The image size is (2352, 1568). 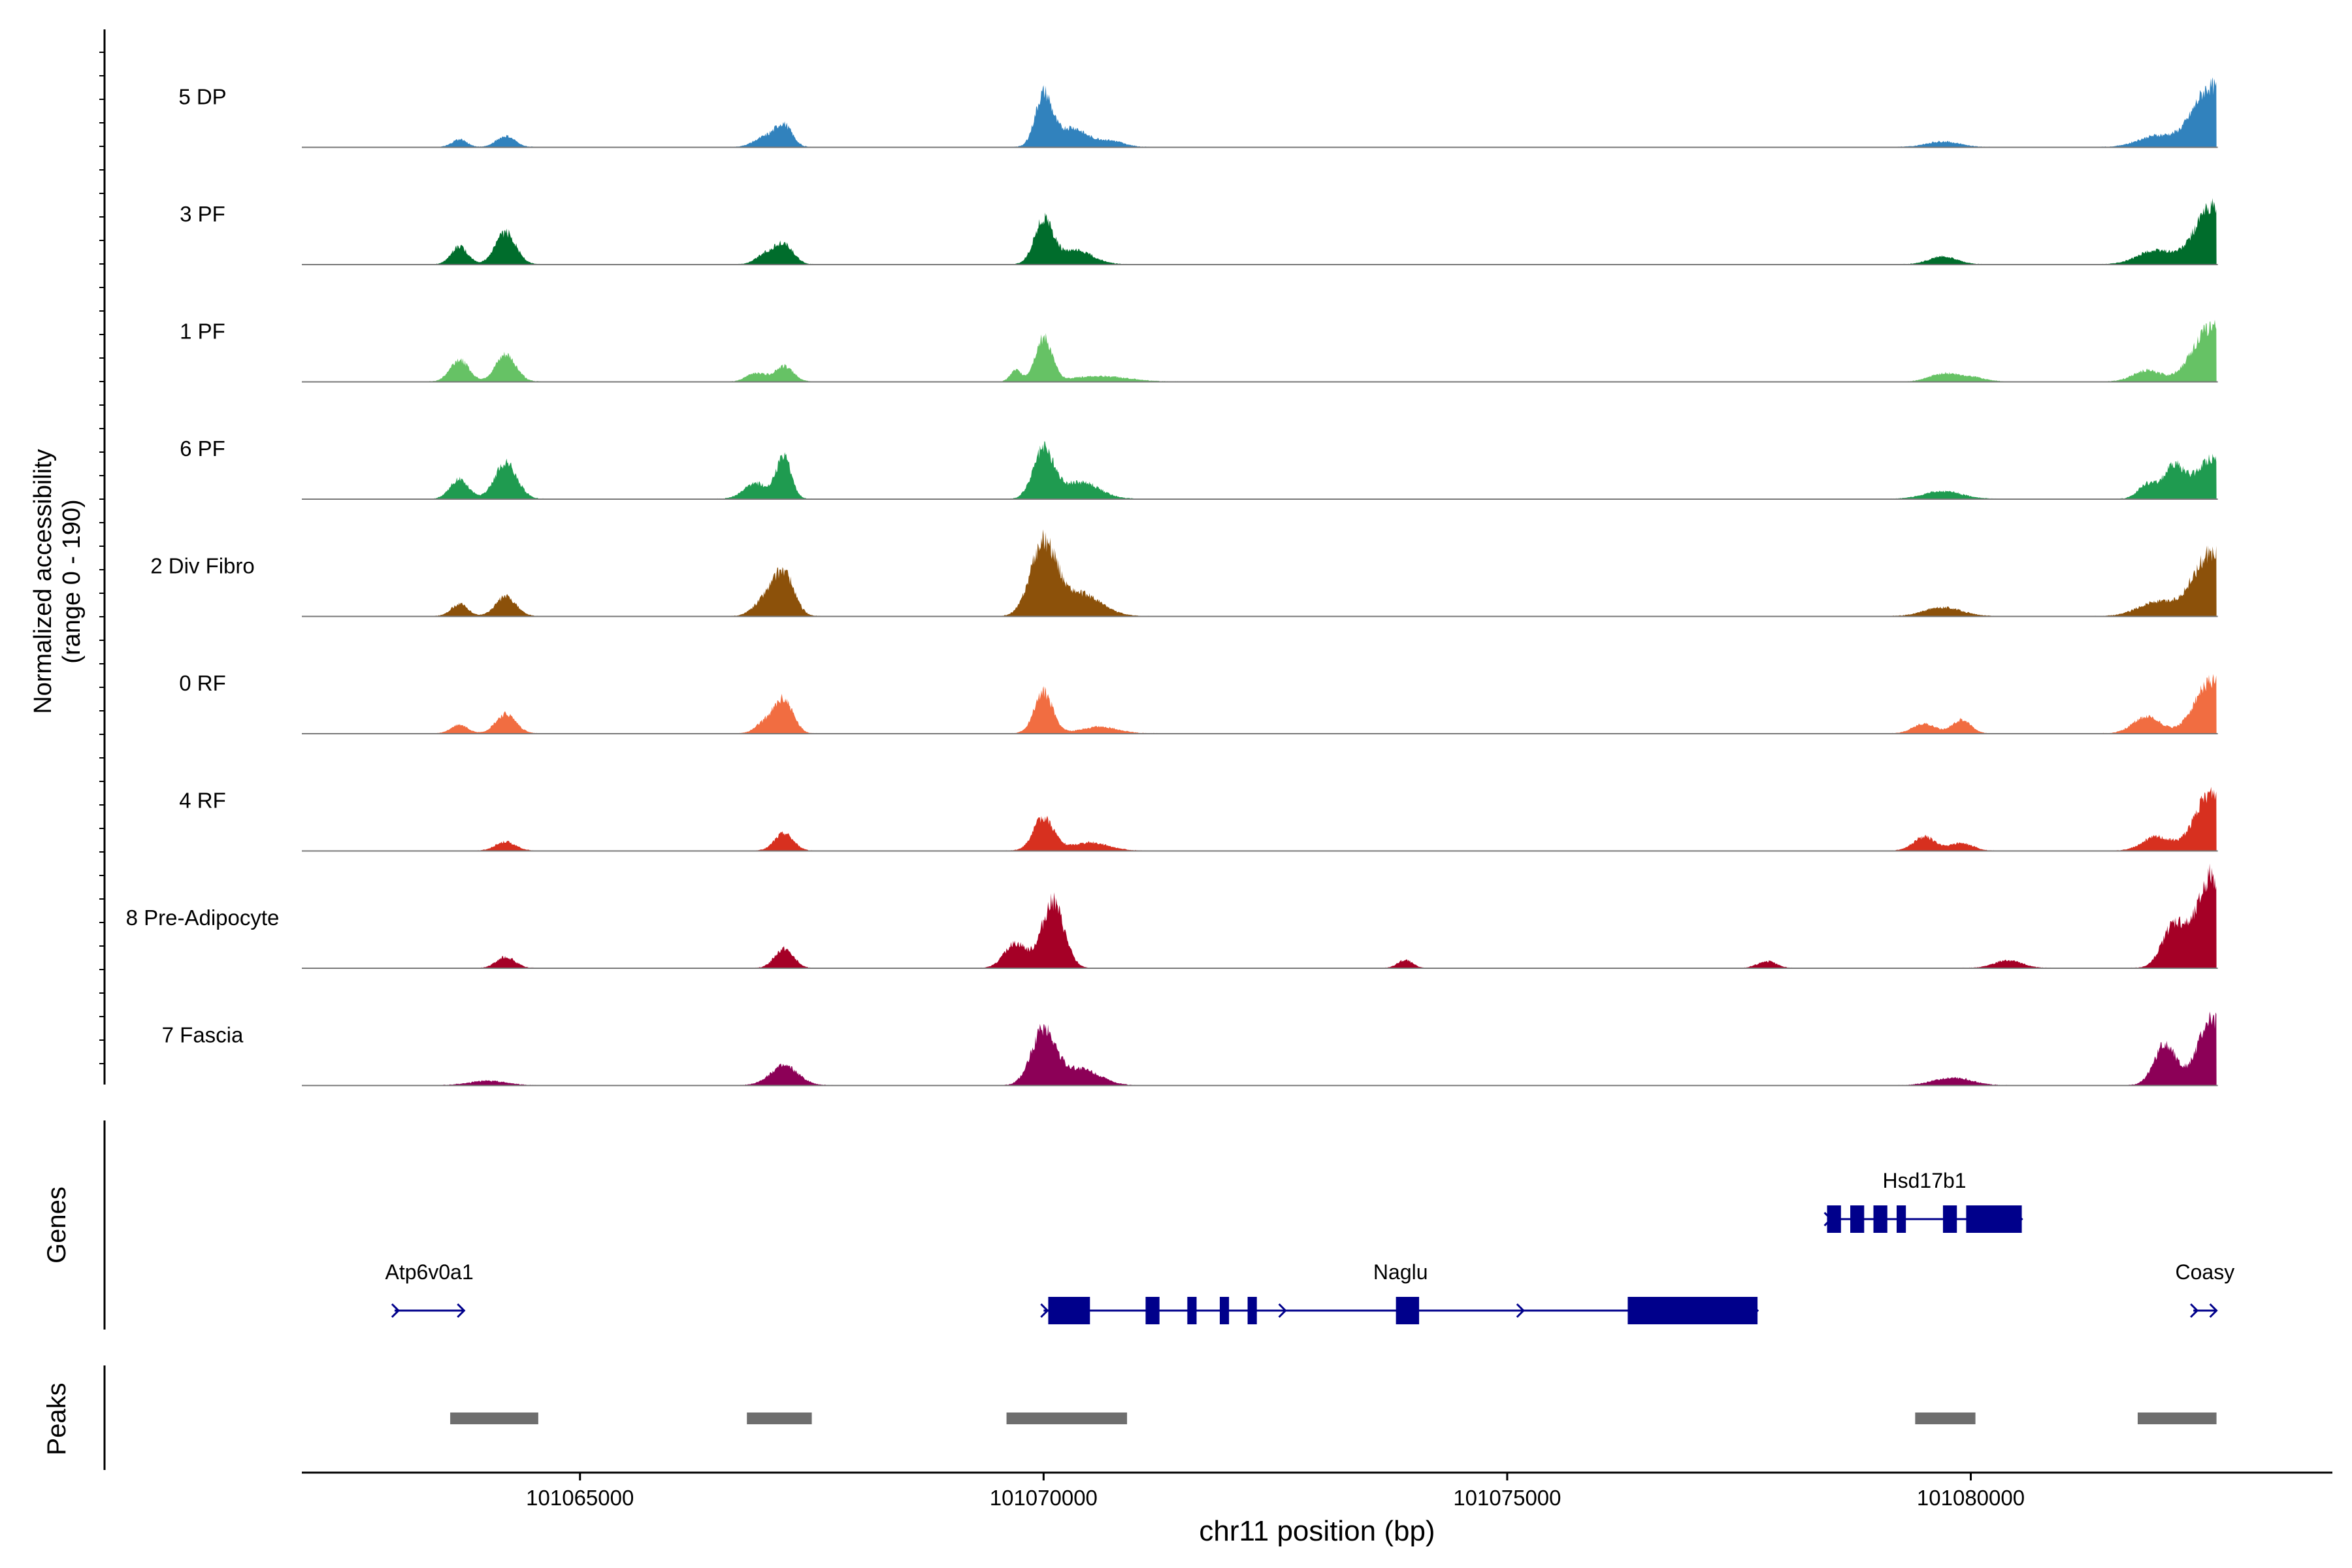 What do you see at coordinates (202, 97) in the screenshot?
I see `track-label: 5 DP` at bounding box center [202, 97].